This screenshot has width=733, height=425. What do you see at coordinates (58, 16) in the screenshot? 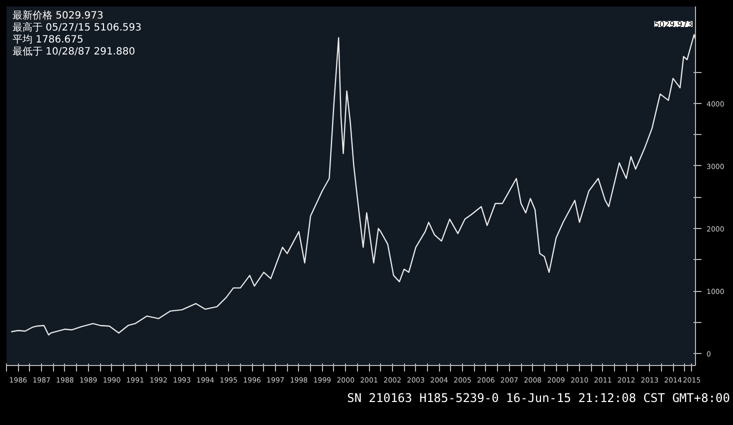
I see `annotation: 最新价格 5029.973` at bounding box center [58, 16].